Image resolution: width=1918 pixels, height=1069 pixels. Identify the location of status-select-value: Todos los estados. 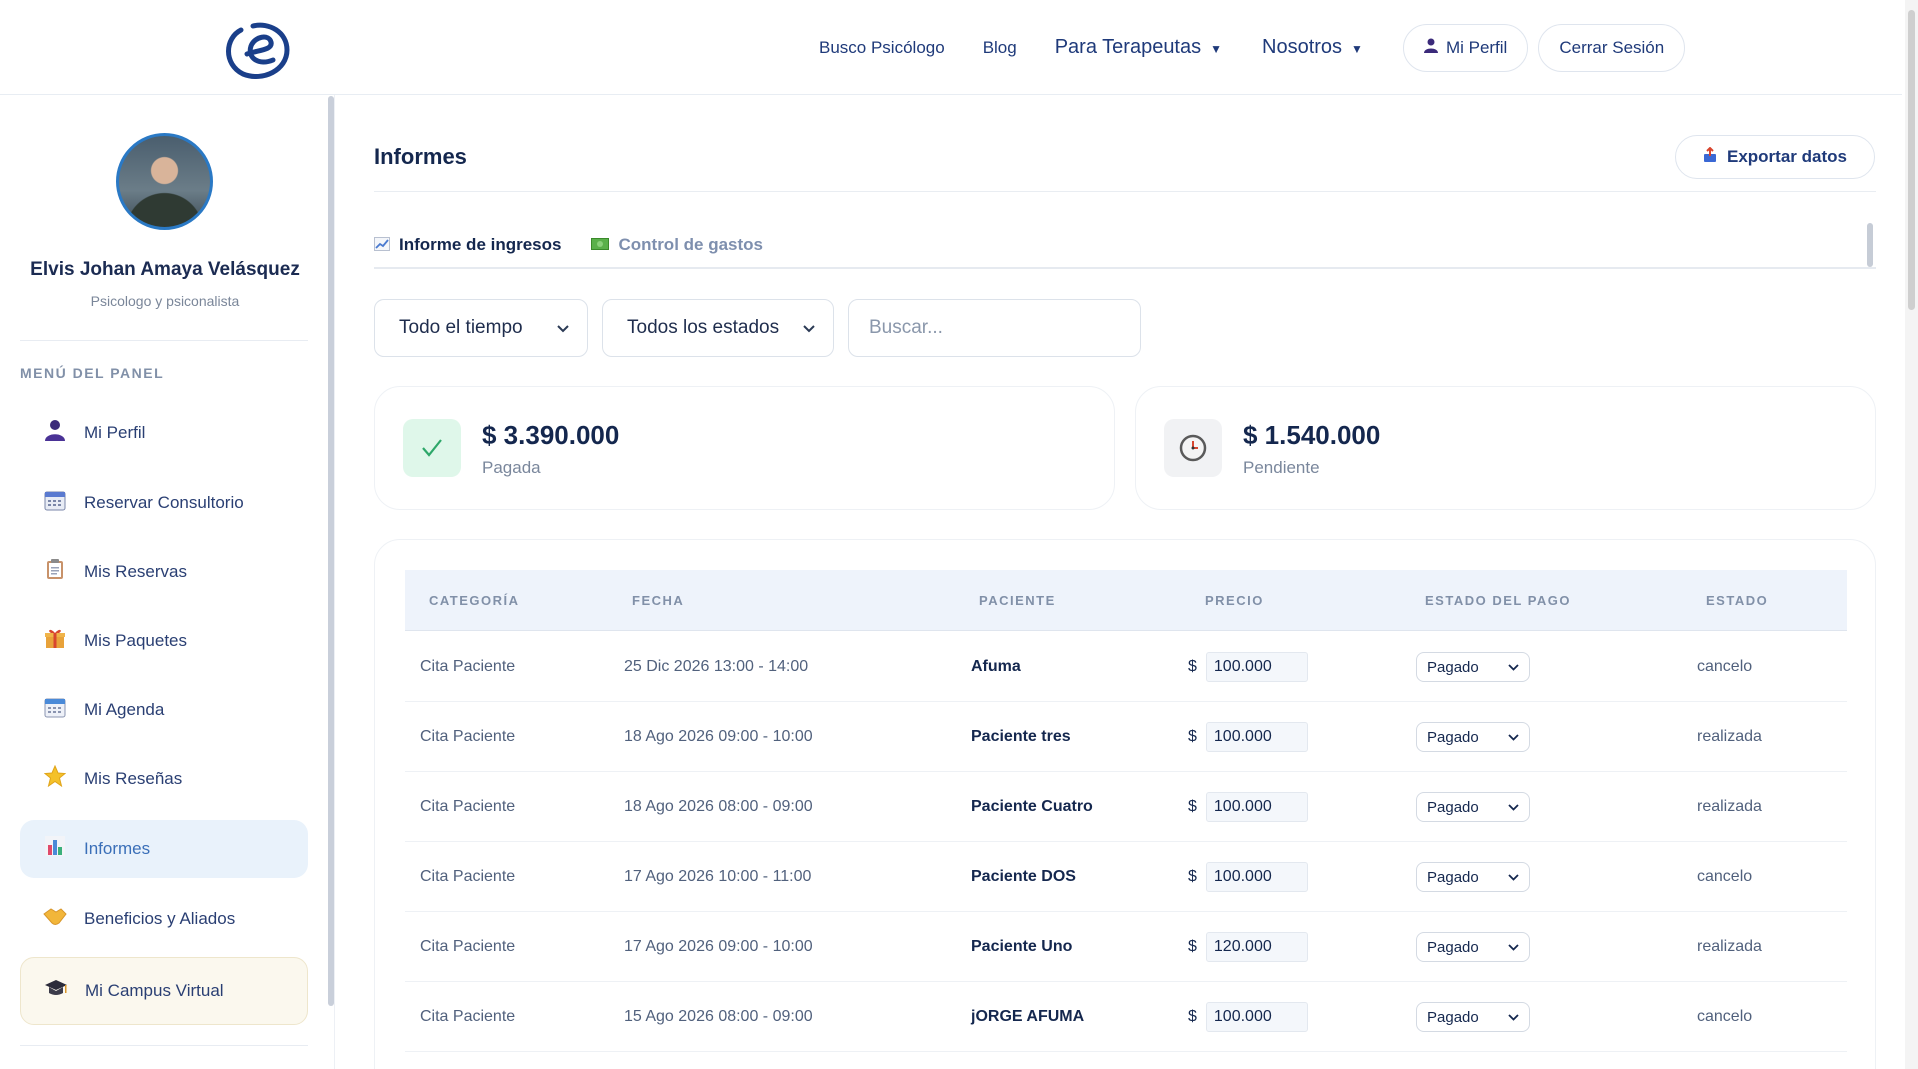
(703, 327).